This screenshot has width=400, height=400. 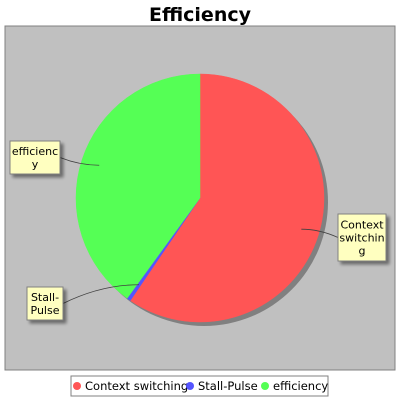 I want to click on slice-label-text: switchin, so click(x=361, y=238).